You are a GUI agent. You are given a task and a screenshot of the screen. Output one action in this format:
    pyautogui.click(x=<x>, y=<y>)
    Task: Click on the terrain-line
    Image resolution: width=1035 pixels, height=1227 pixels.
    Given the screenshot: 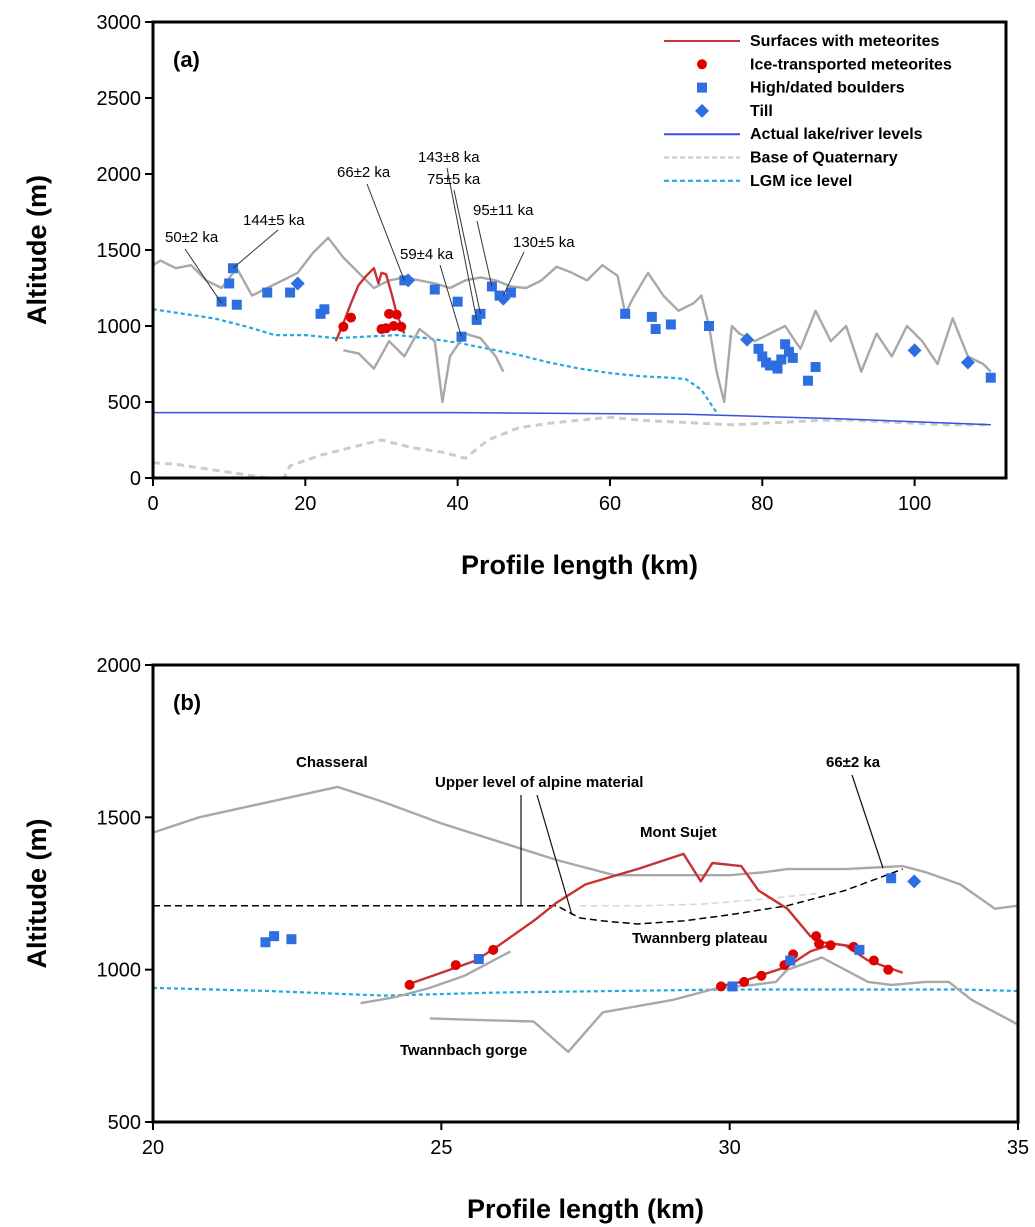 What is the action you would take?
    pyautogui.click(x=572, y=320)
    